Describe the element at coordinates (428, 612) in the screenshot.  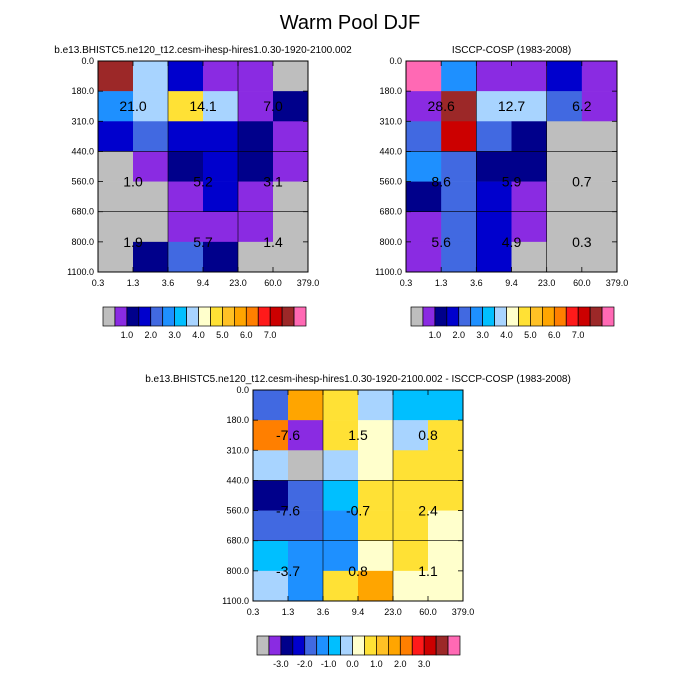
I see `x-tick-label: 60.0` at that location.